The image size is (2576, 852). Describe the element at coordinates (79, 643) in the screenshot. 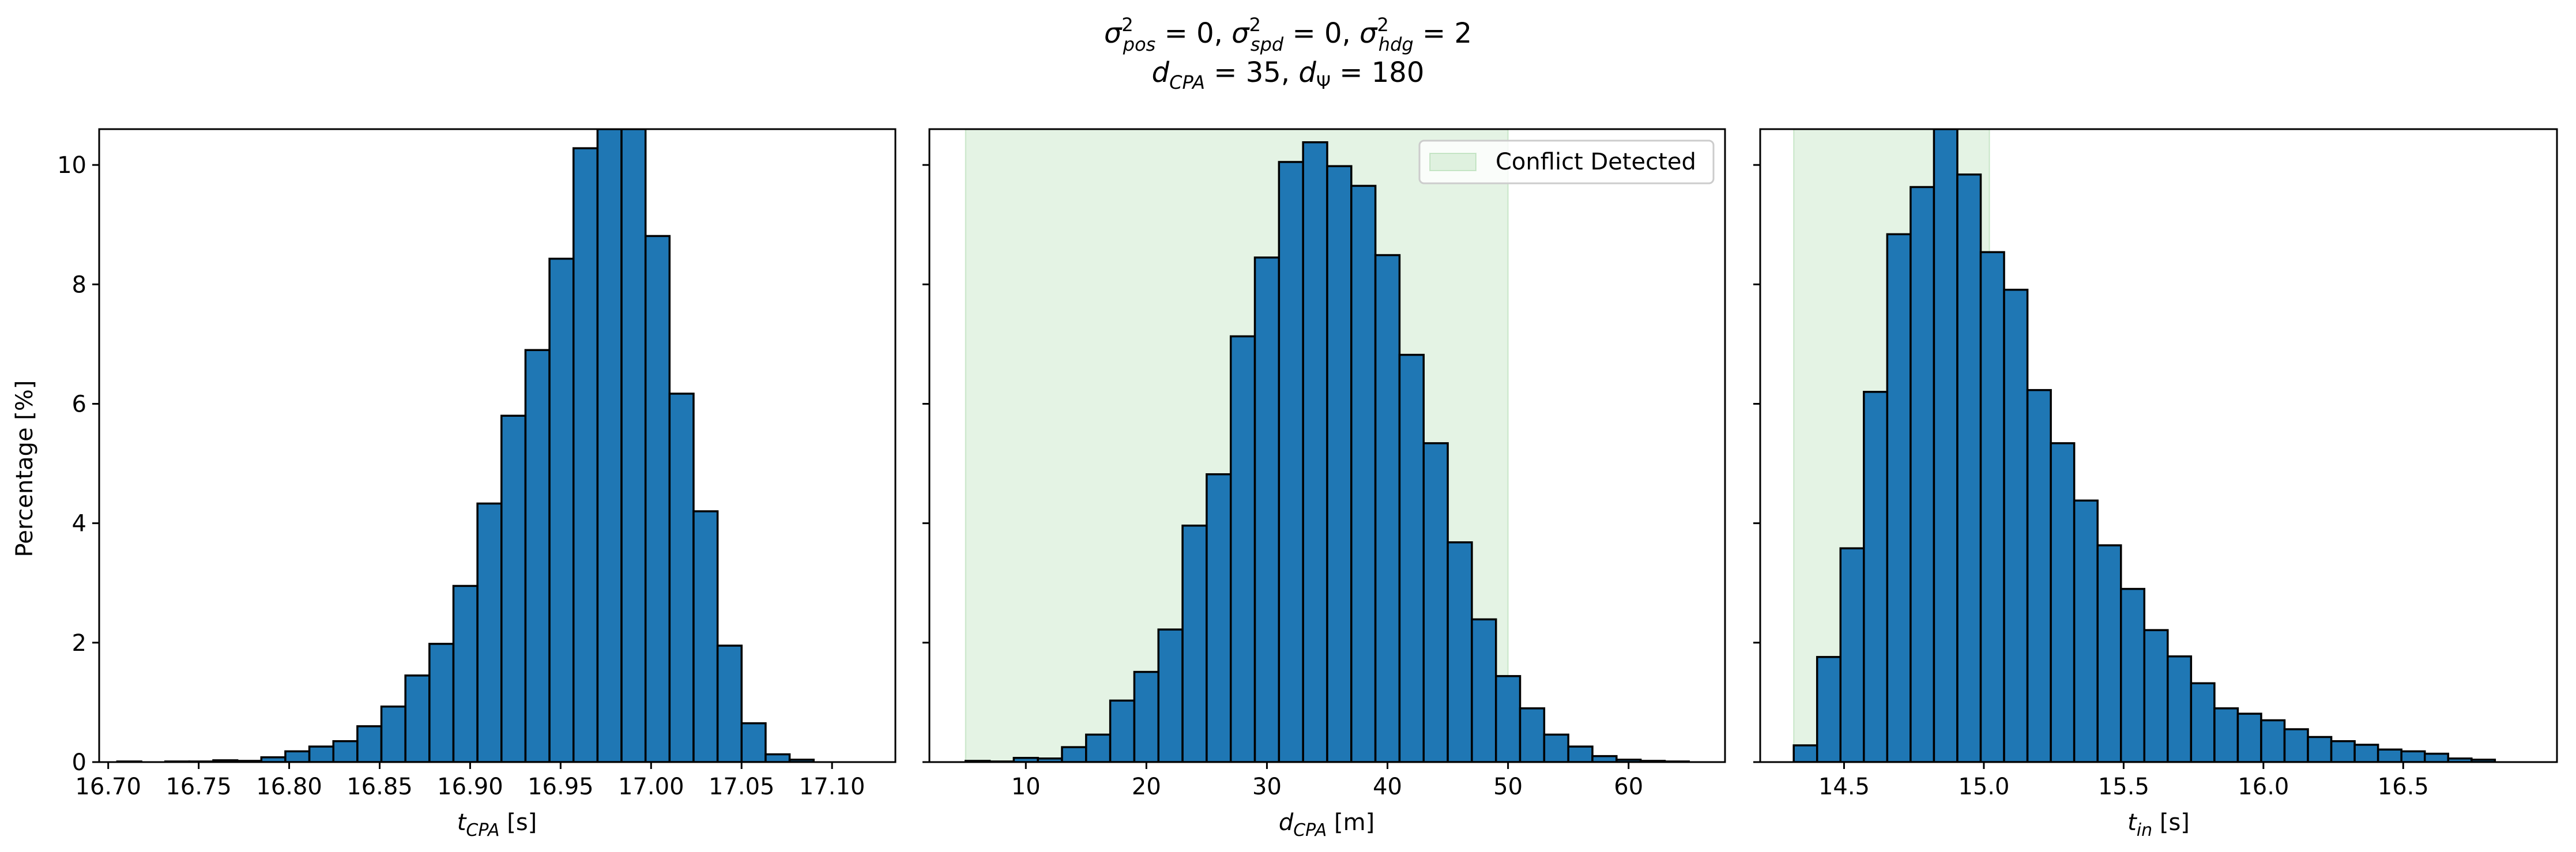

I see `y-tick-label: 2` at that location.